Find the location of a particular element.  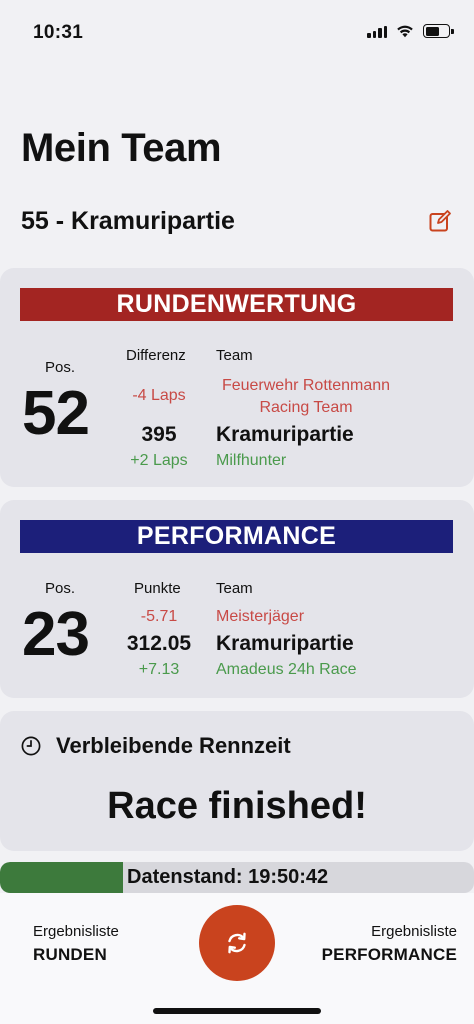

refresh-button is located at coordinates (237, 943).